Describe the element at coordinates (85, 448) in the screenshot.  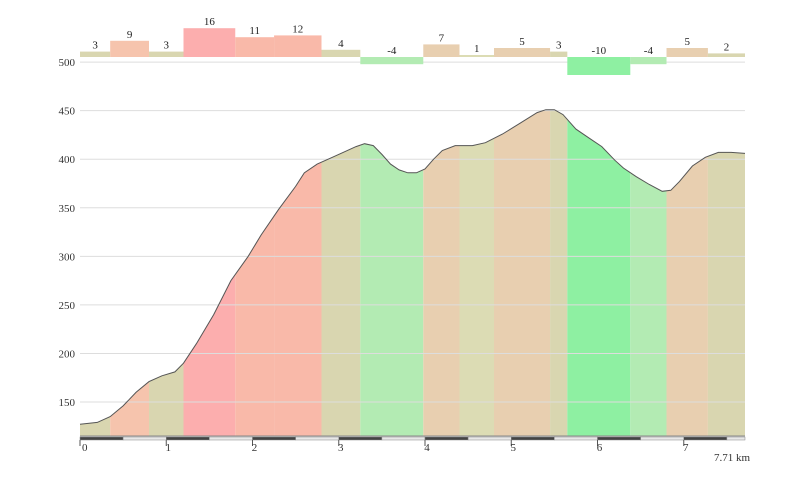
I see `x-tick-label: 0` at that location.